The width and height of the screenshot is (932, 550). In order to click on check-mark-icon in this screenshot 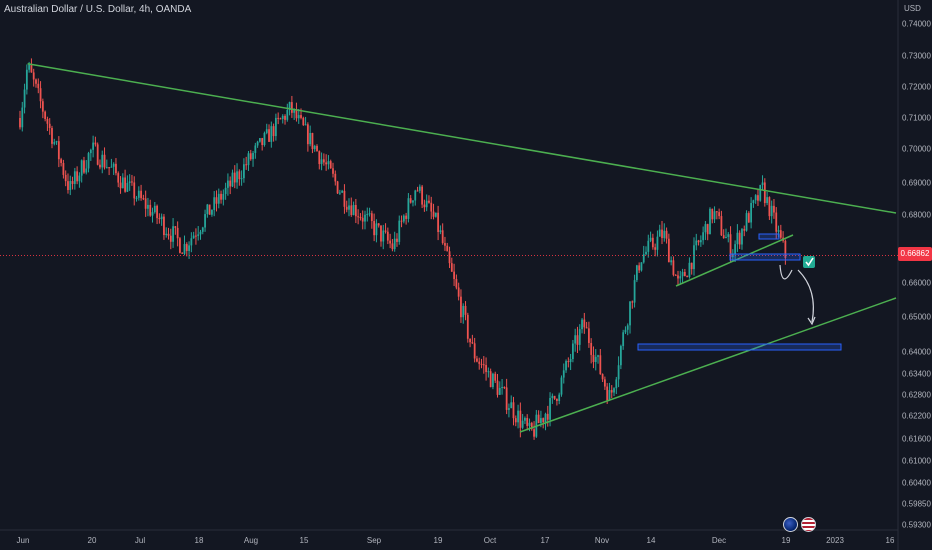, I will do `click(809, 262)`.